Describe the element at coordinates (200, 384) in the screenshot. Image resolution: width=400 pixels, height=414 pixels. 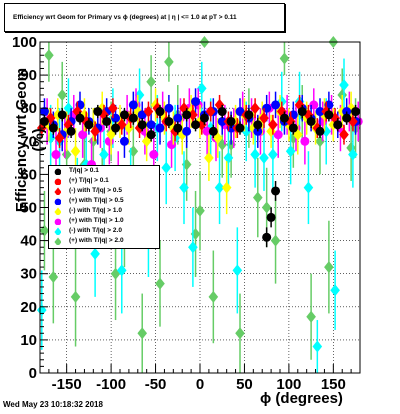
I see `x-tick-label: 0` at that location.